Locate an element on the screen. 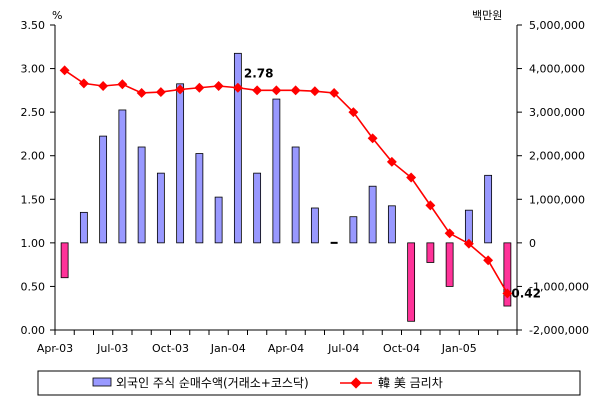 This screenshot has height=405, width=605. x-tick-label: Jul-03 is located at coordinates (112, 348).